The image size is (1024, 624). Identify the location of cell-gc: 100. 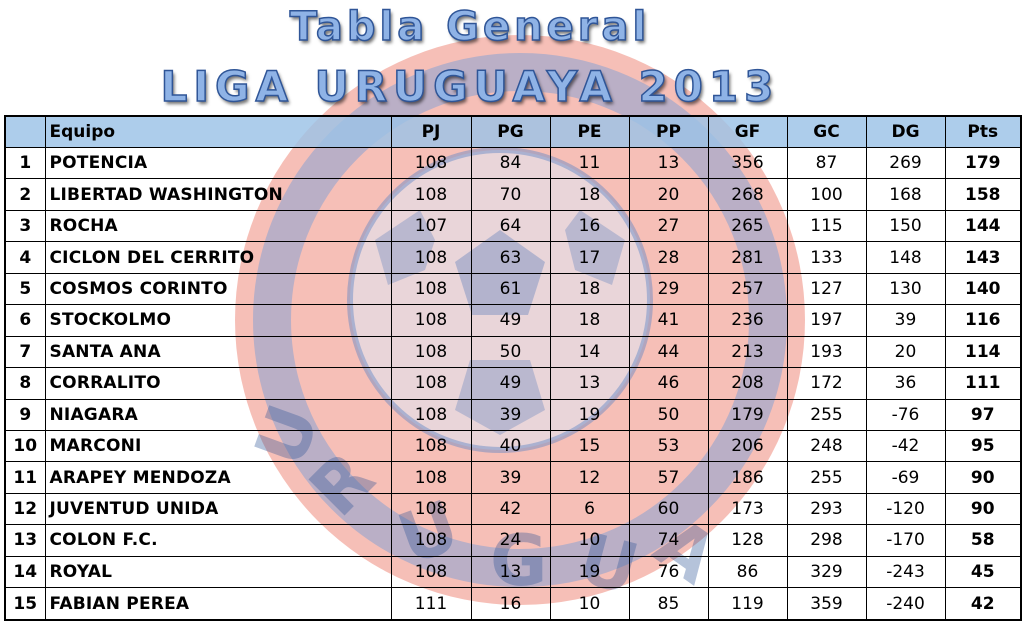
(826, 194).